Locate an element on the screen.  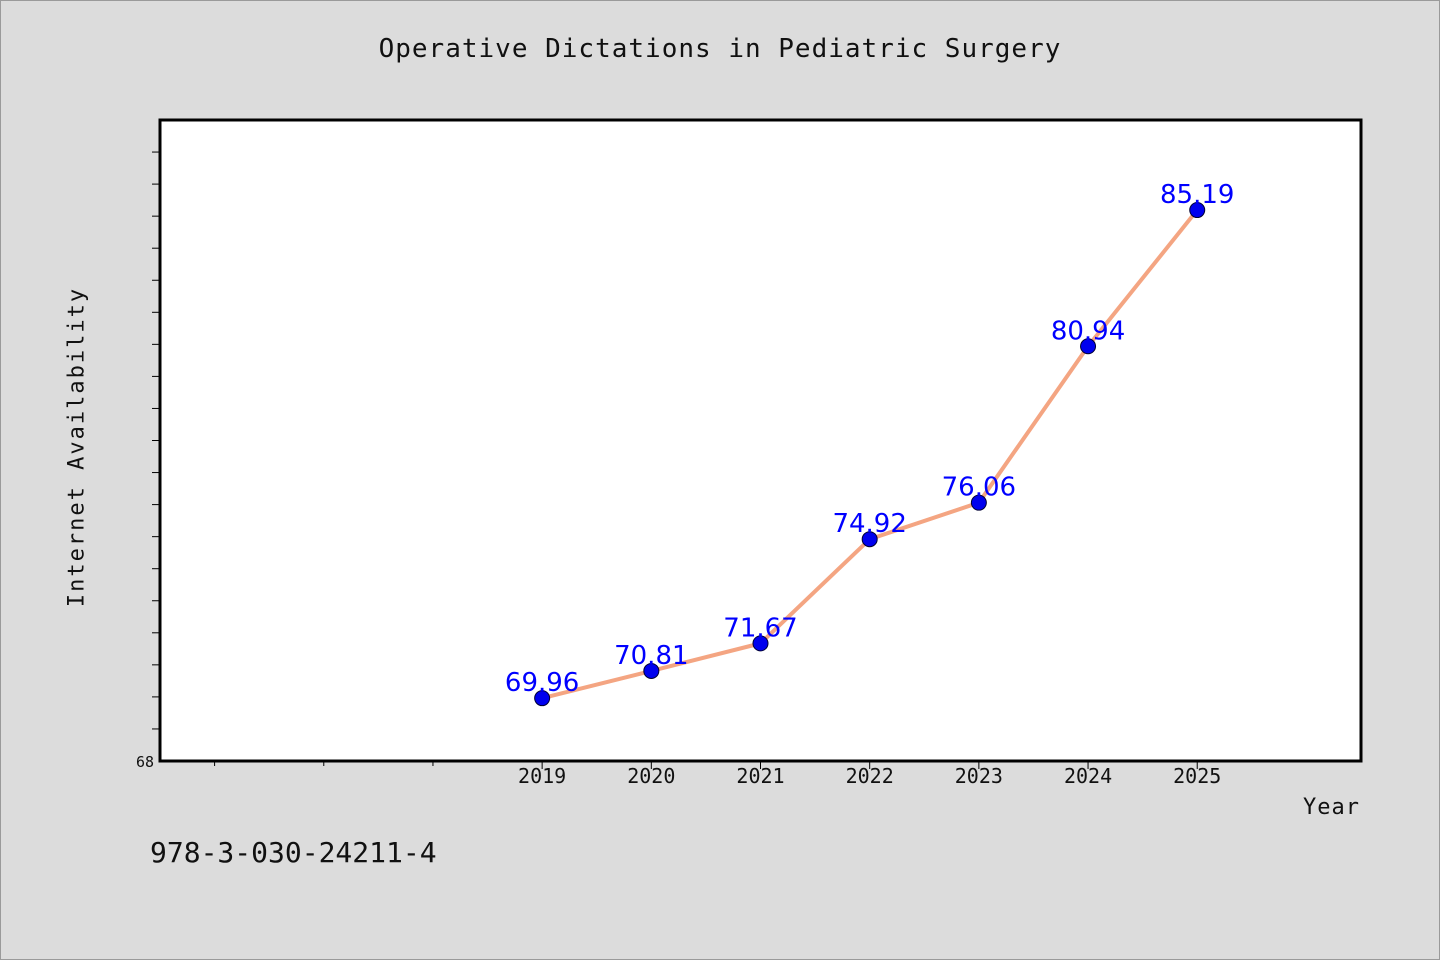
x-tick-label: 2020 is located at coordinates (651, 776).